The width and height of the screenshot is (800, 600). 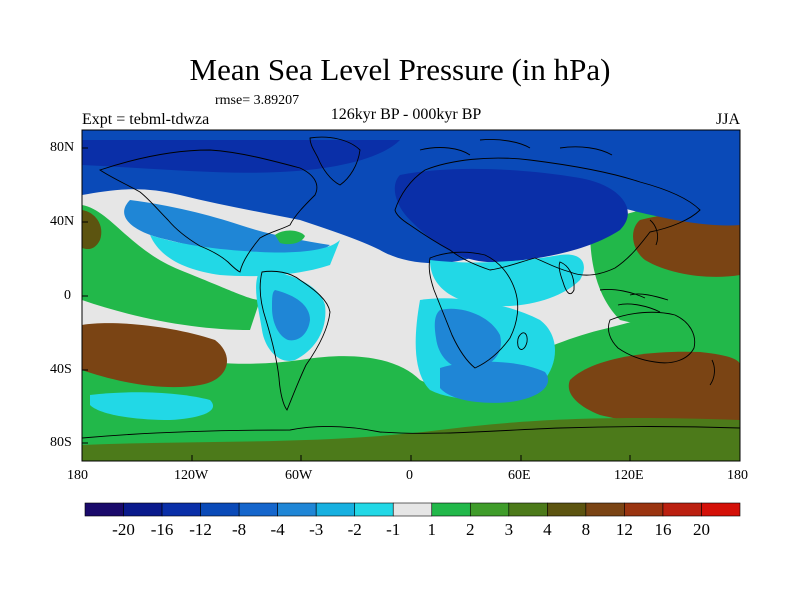 I want to click on colorbar-label: 2, so click(x=470, y=529).